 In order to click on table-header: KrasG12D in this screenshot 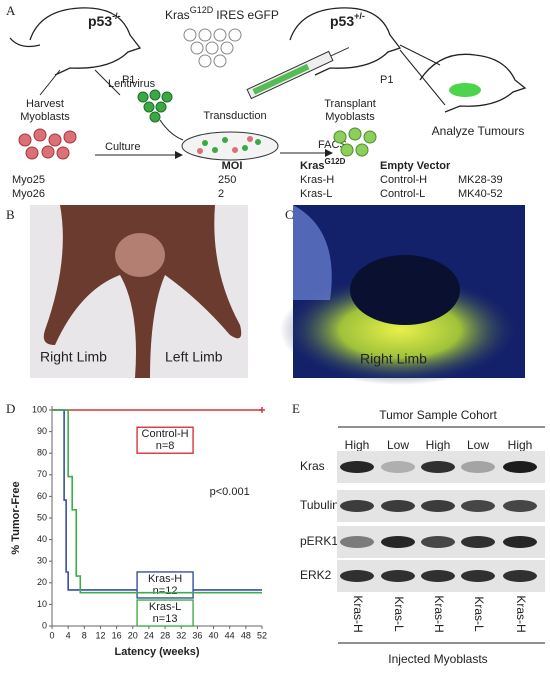, I will do `click(323, 164)`.